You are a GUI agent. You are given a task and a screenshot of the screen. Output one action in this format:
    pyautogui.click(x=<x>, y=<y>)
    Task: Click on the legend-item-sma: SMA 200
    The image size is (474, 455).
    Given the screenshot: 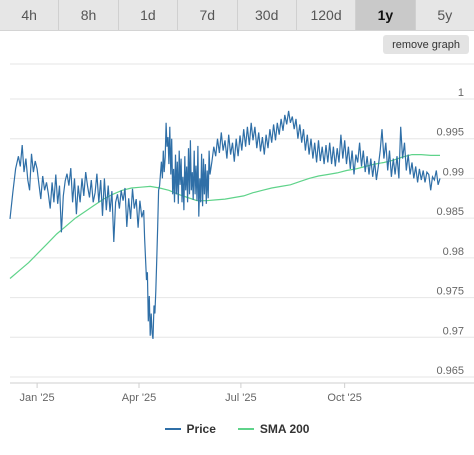 What is the action you would take?
    pyautogui.click(x=273, y=429)
    